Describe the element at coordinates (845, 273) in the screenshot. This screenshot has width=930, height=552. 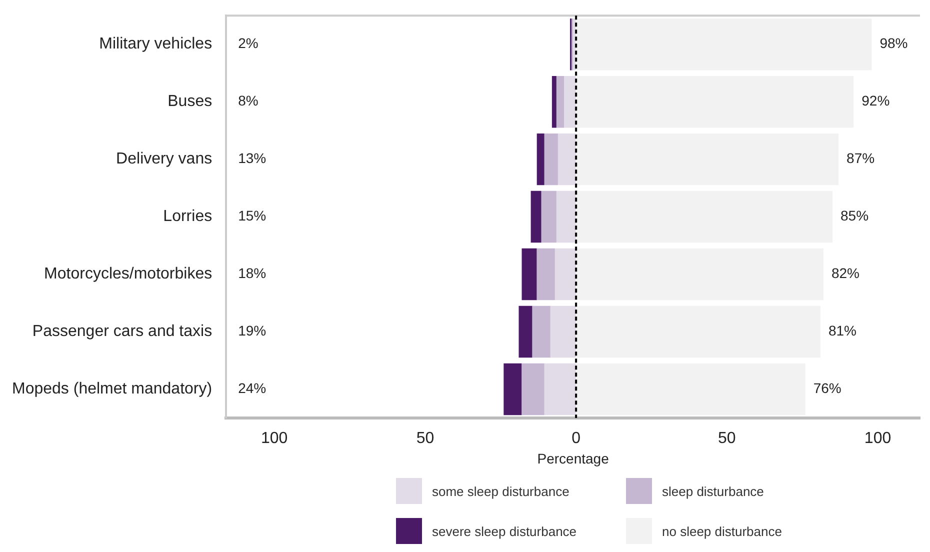
I see `data-label: 82%` at that location.